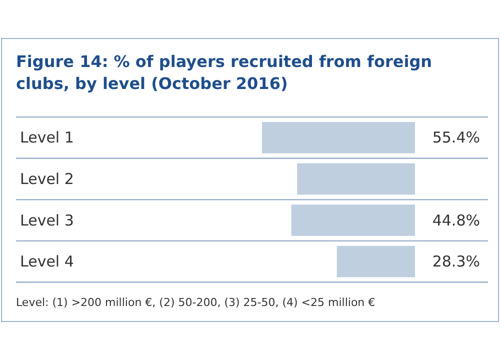 This screenshot has height=362, width=500. Describe the element at coordinates (47, 220) in the screenshot. I see `y-tick-label: Level 3` at that location.